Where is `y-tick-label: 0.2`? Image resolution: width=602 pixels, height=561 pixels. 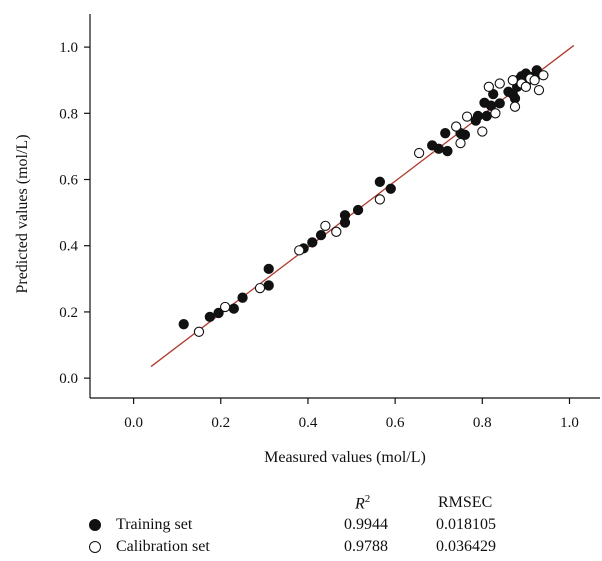 y-tick-label: 0.2 is located at coordinates (68, 313).